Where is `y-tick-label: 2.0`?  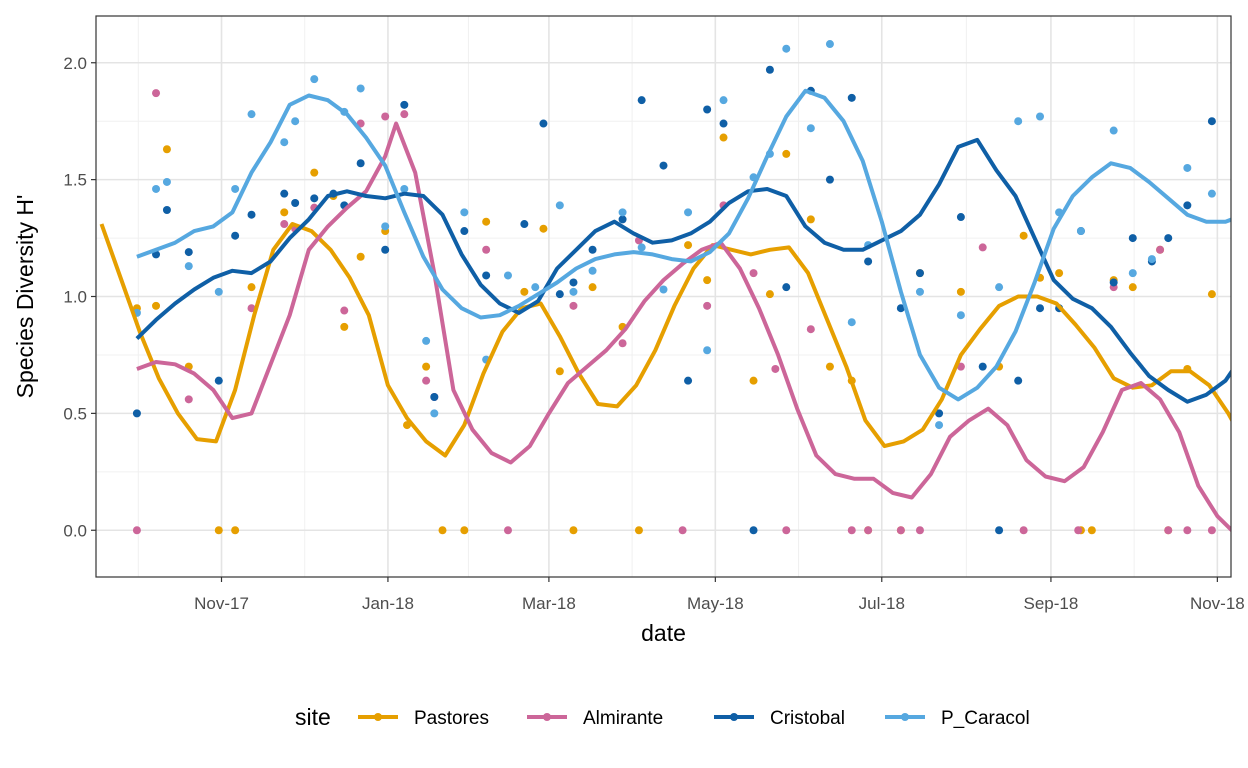
y-tick-label: 2.0 is located at coordinates (75, 63).